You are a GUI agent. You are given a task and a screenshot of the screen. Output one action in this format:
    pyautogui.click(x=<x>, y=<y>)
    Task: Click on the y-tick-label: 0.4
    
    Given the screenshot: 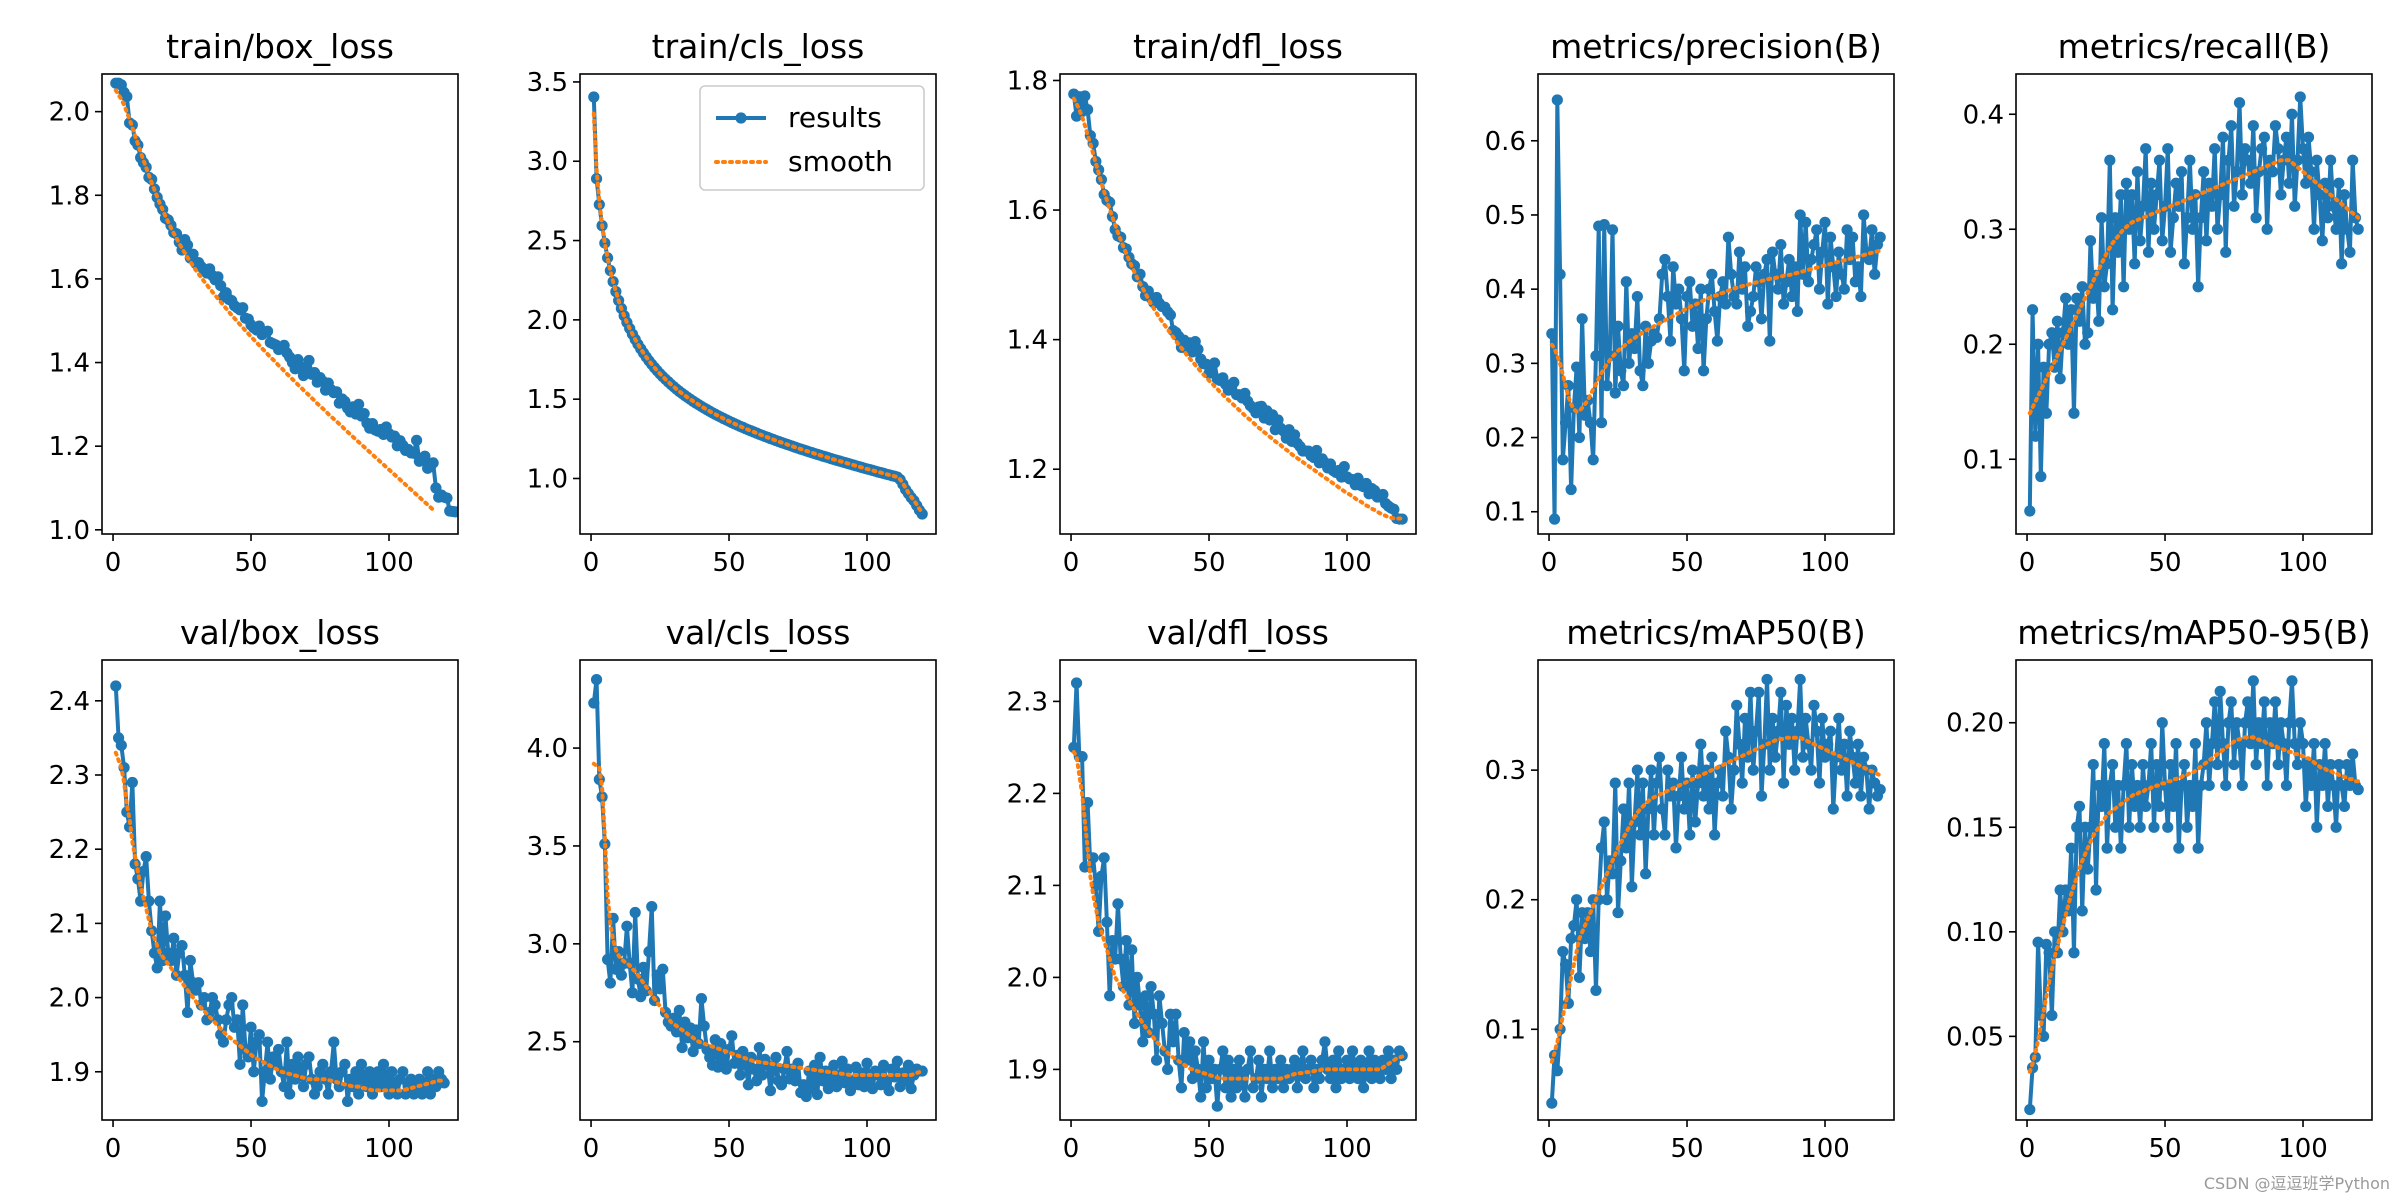 What is the action you would take?
    pyautogui.click(x=1983, y=115)
    